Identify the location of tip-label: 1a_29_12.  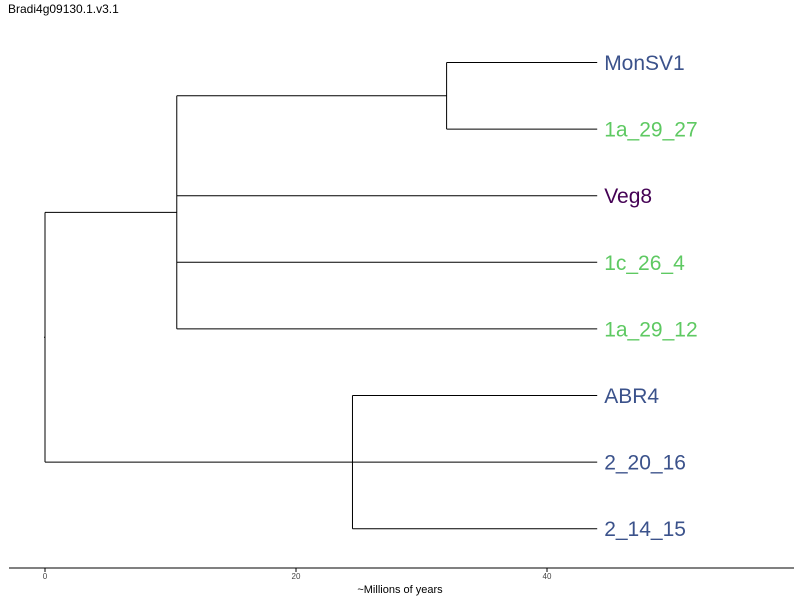
(650, 329).